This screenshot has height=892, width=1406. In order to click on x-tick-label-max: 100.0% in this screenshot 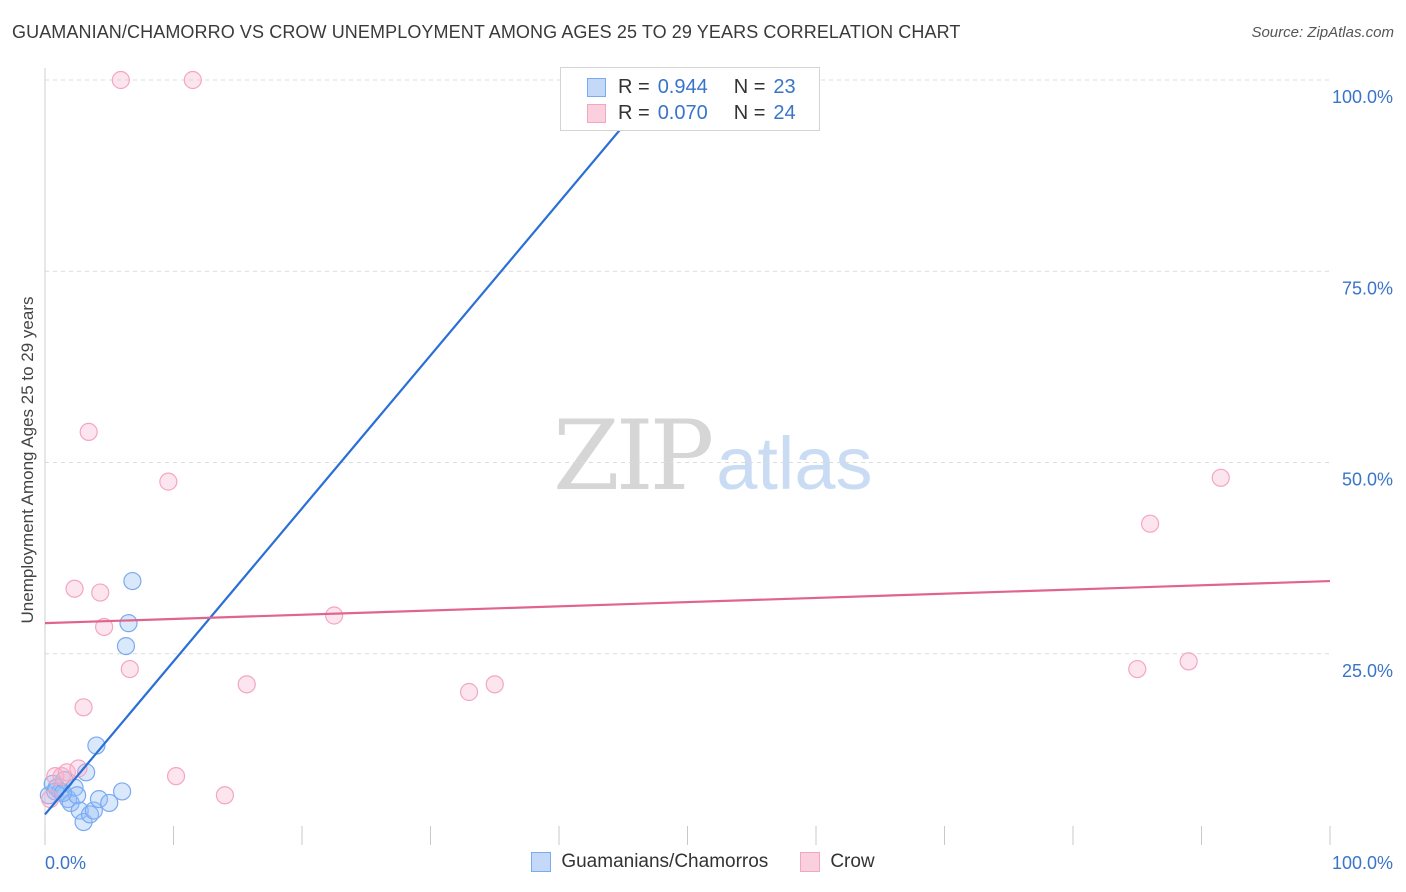, I will do `click(1362, 863)`.